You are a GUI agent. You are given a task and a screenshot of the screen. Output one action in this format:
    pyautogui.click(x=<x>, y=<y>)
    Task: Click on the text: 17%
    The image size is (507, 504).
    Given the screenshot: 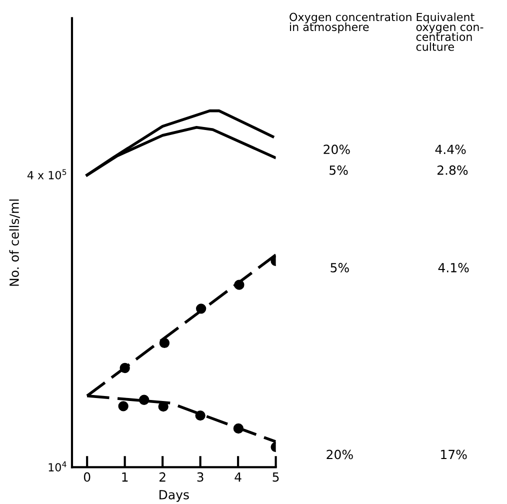 What is the action you would take?
    pyautogui.click(x=454, y=455)
    